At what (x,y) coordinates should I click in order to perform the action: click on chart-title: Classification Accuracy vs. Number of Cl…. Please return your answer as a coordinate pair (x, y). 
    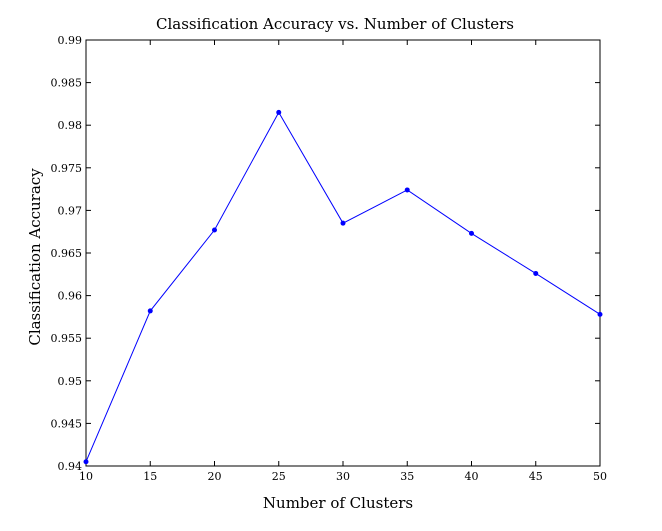
    Looking at the image, I should click on (335, 24).